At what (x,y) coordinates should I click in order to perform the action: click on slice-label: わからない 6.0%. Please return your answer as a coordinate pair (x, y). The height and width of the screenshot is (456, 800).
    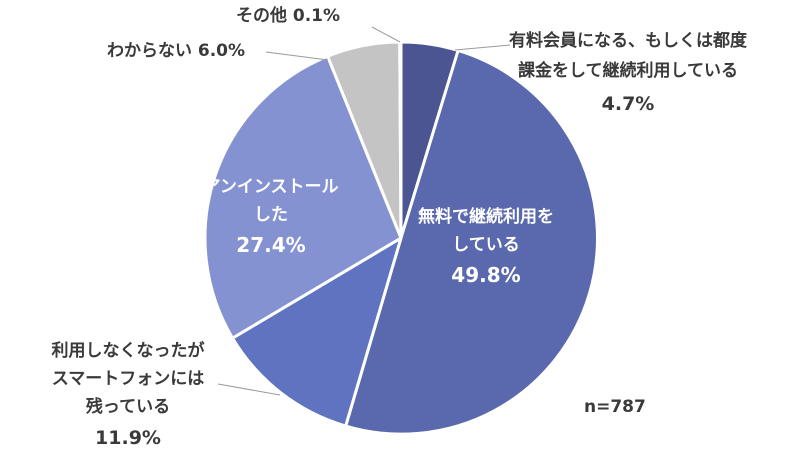
    Looking at the image, I should click on (176, 51).